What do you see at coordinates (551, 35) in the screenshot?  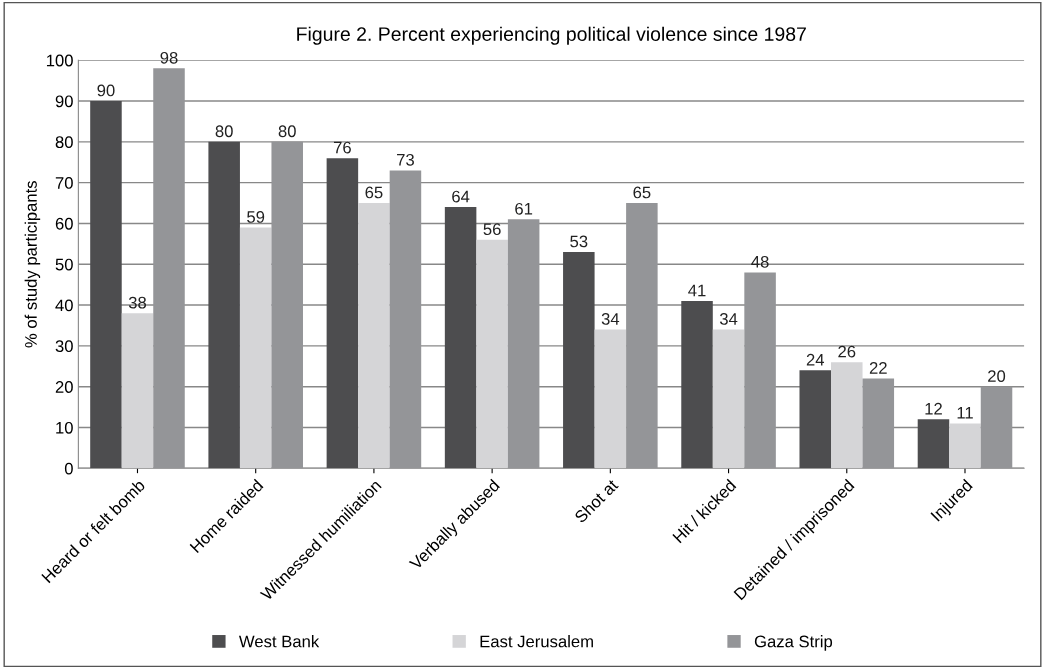 I see `chart-title: Figure 2. Percent experiencing political violence since 1987` at bounding box center [551, 35].